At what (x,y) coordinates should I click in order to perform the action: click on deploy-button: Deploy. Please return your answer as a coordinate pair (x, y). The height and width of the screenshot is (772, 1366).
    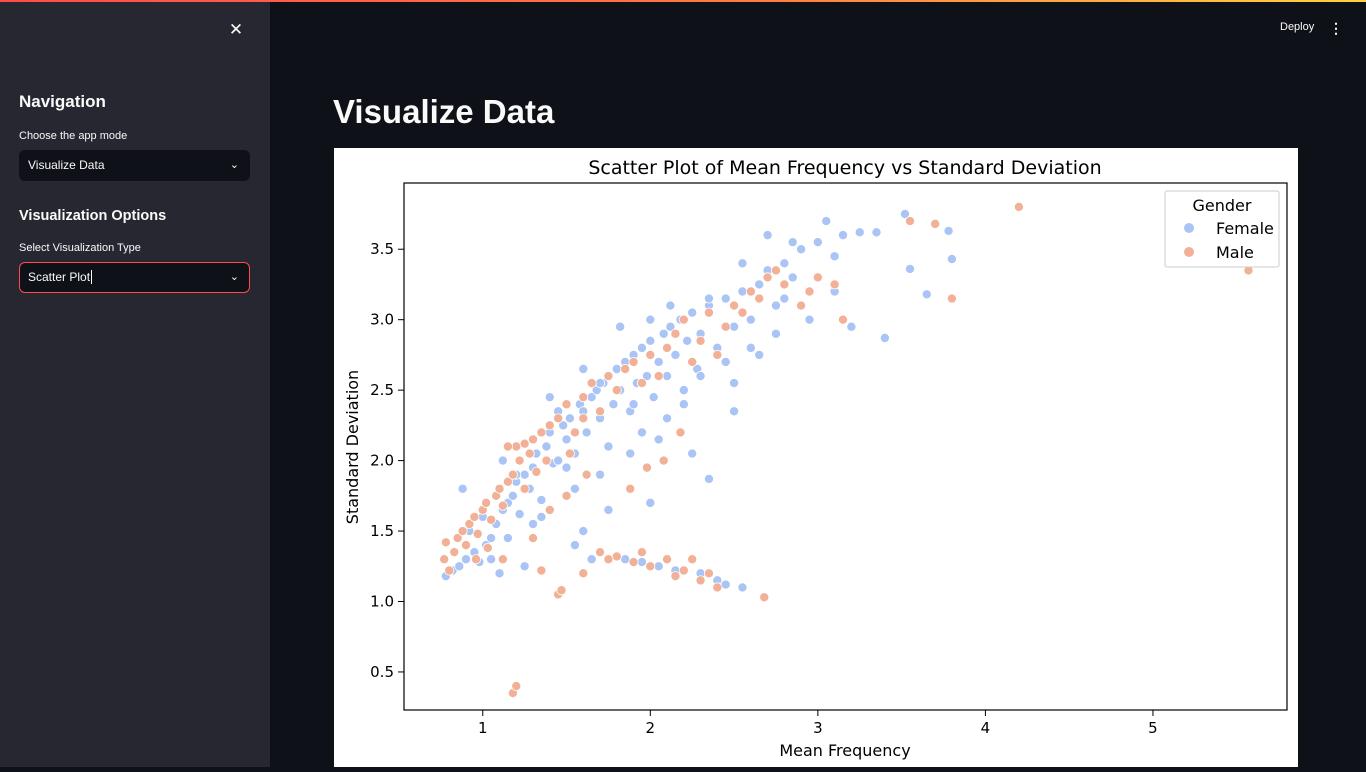
    Looking at the image, I should click on (1297, 27).